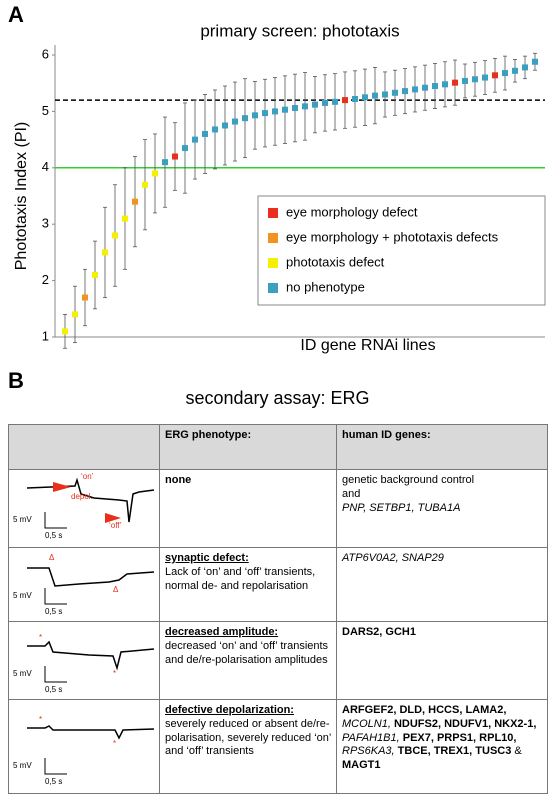  Describe the element at coordinates (518, 751) in the screenshot. I see `gene-text: &` at that location.